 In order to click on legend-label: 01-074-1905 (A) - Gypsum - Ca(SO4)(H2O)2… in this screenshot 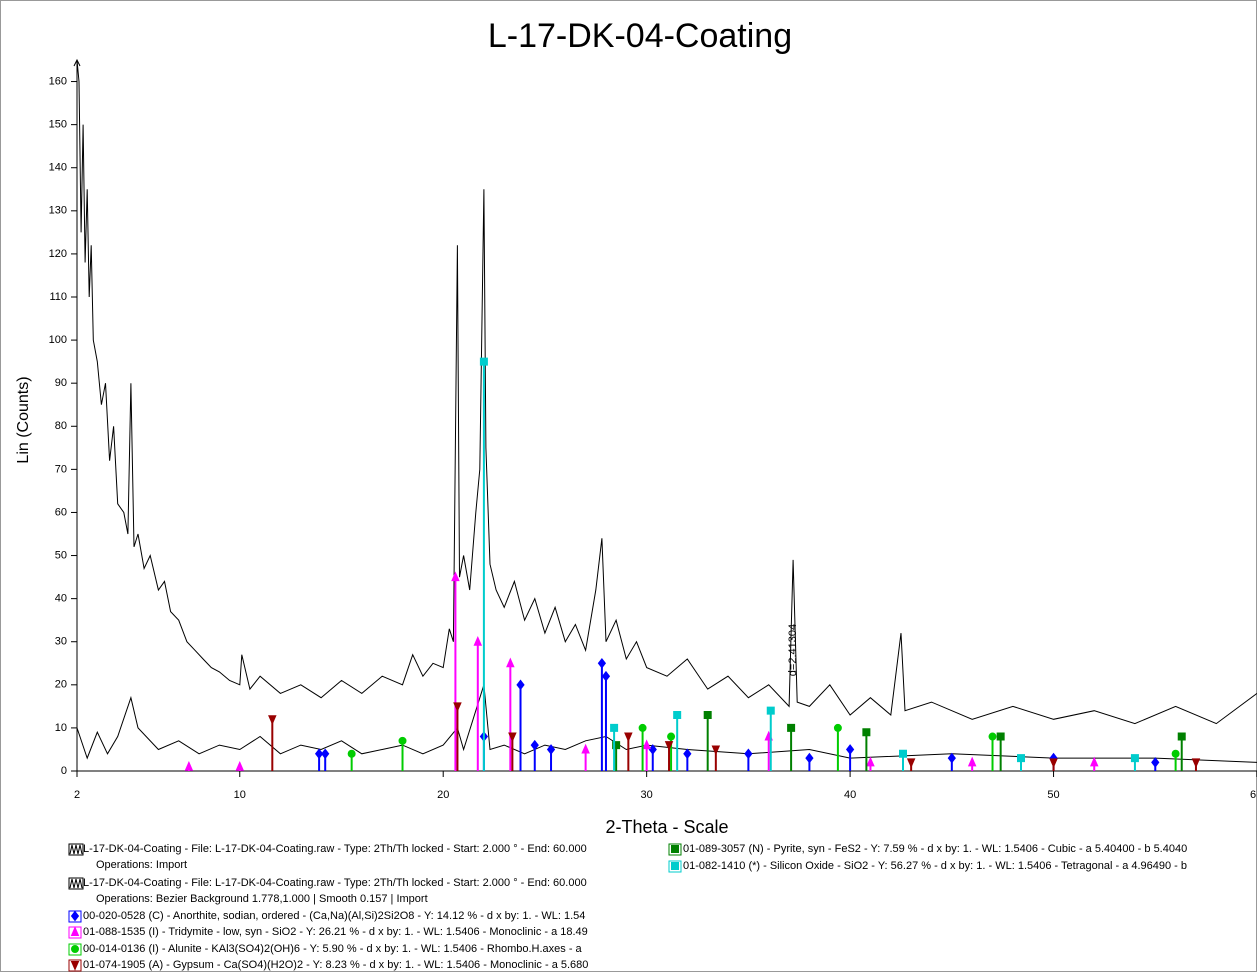, I will do `click(335, 965)`.